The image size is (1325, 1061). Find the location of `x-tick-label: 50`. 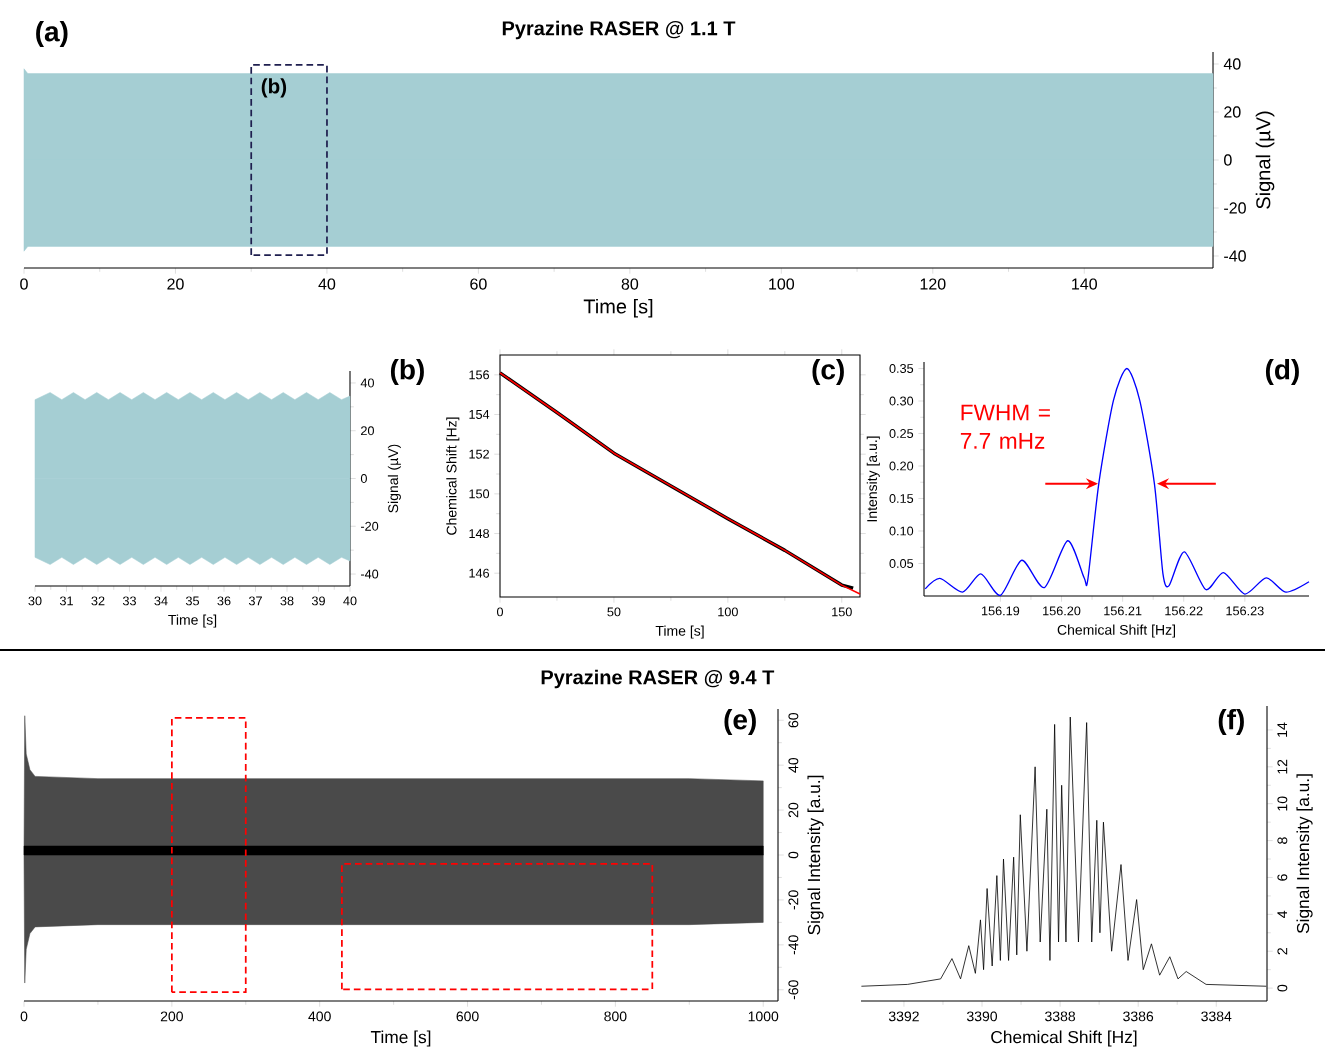

x-tick-label: 50 is located at coordinates (614, 612).